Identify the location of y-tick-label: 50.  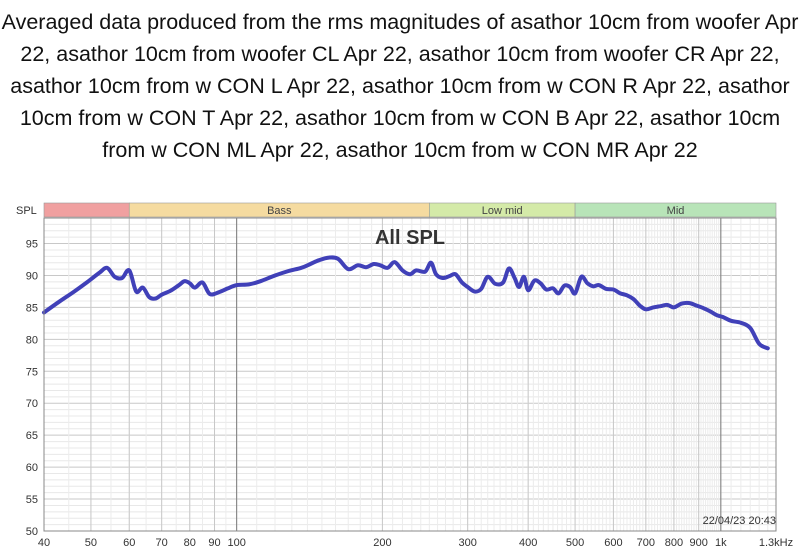
(32, 532).